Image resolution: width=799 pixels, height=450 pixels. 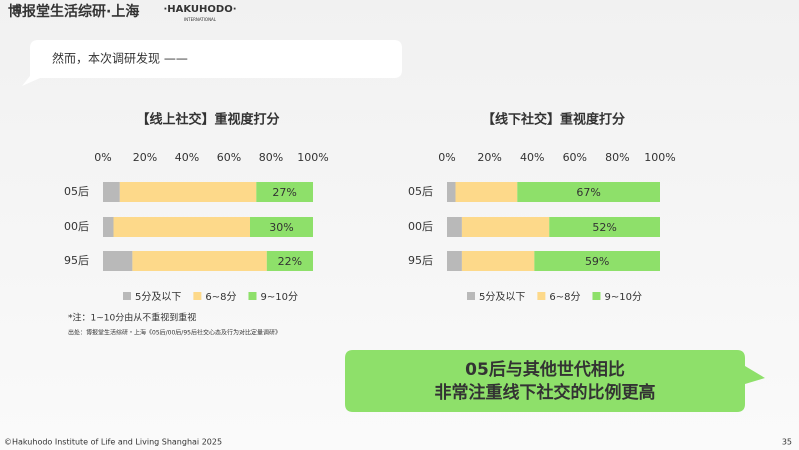 What do you see at coordinates (553, 120) in the screenshot?
I see `chart-title: 【线下社交】重视度打分` at bounding box center [553, 120].